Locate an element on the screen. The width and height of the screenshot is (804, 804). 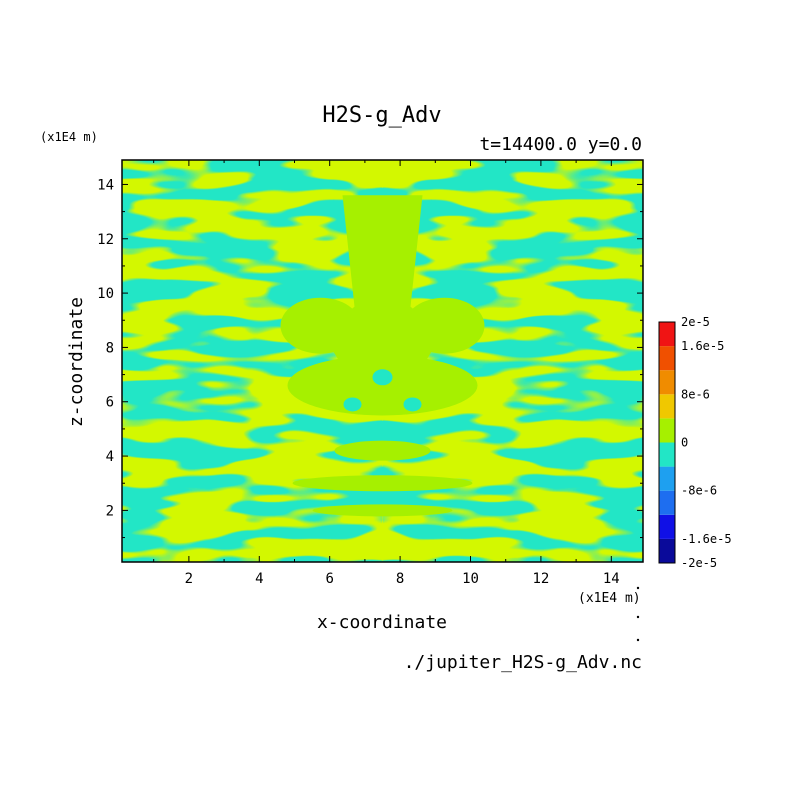
chart-title: H2S-g_Adv is located at coordinates (381, 115).